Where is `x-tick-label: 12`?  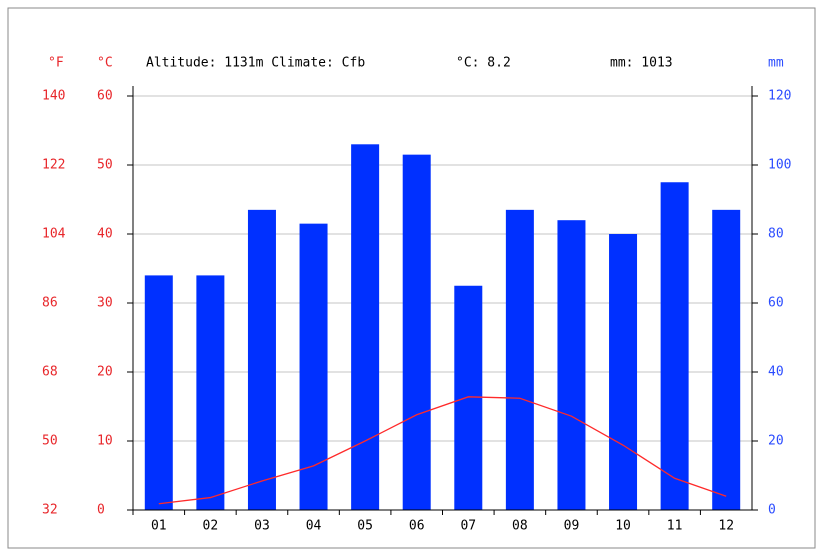
x-tick-label: 12 is located at coordinates (726, 526).